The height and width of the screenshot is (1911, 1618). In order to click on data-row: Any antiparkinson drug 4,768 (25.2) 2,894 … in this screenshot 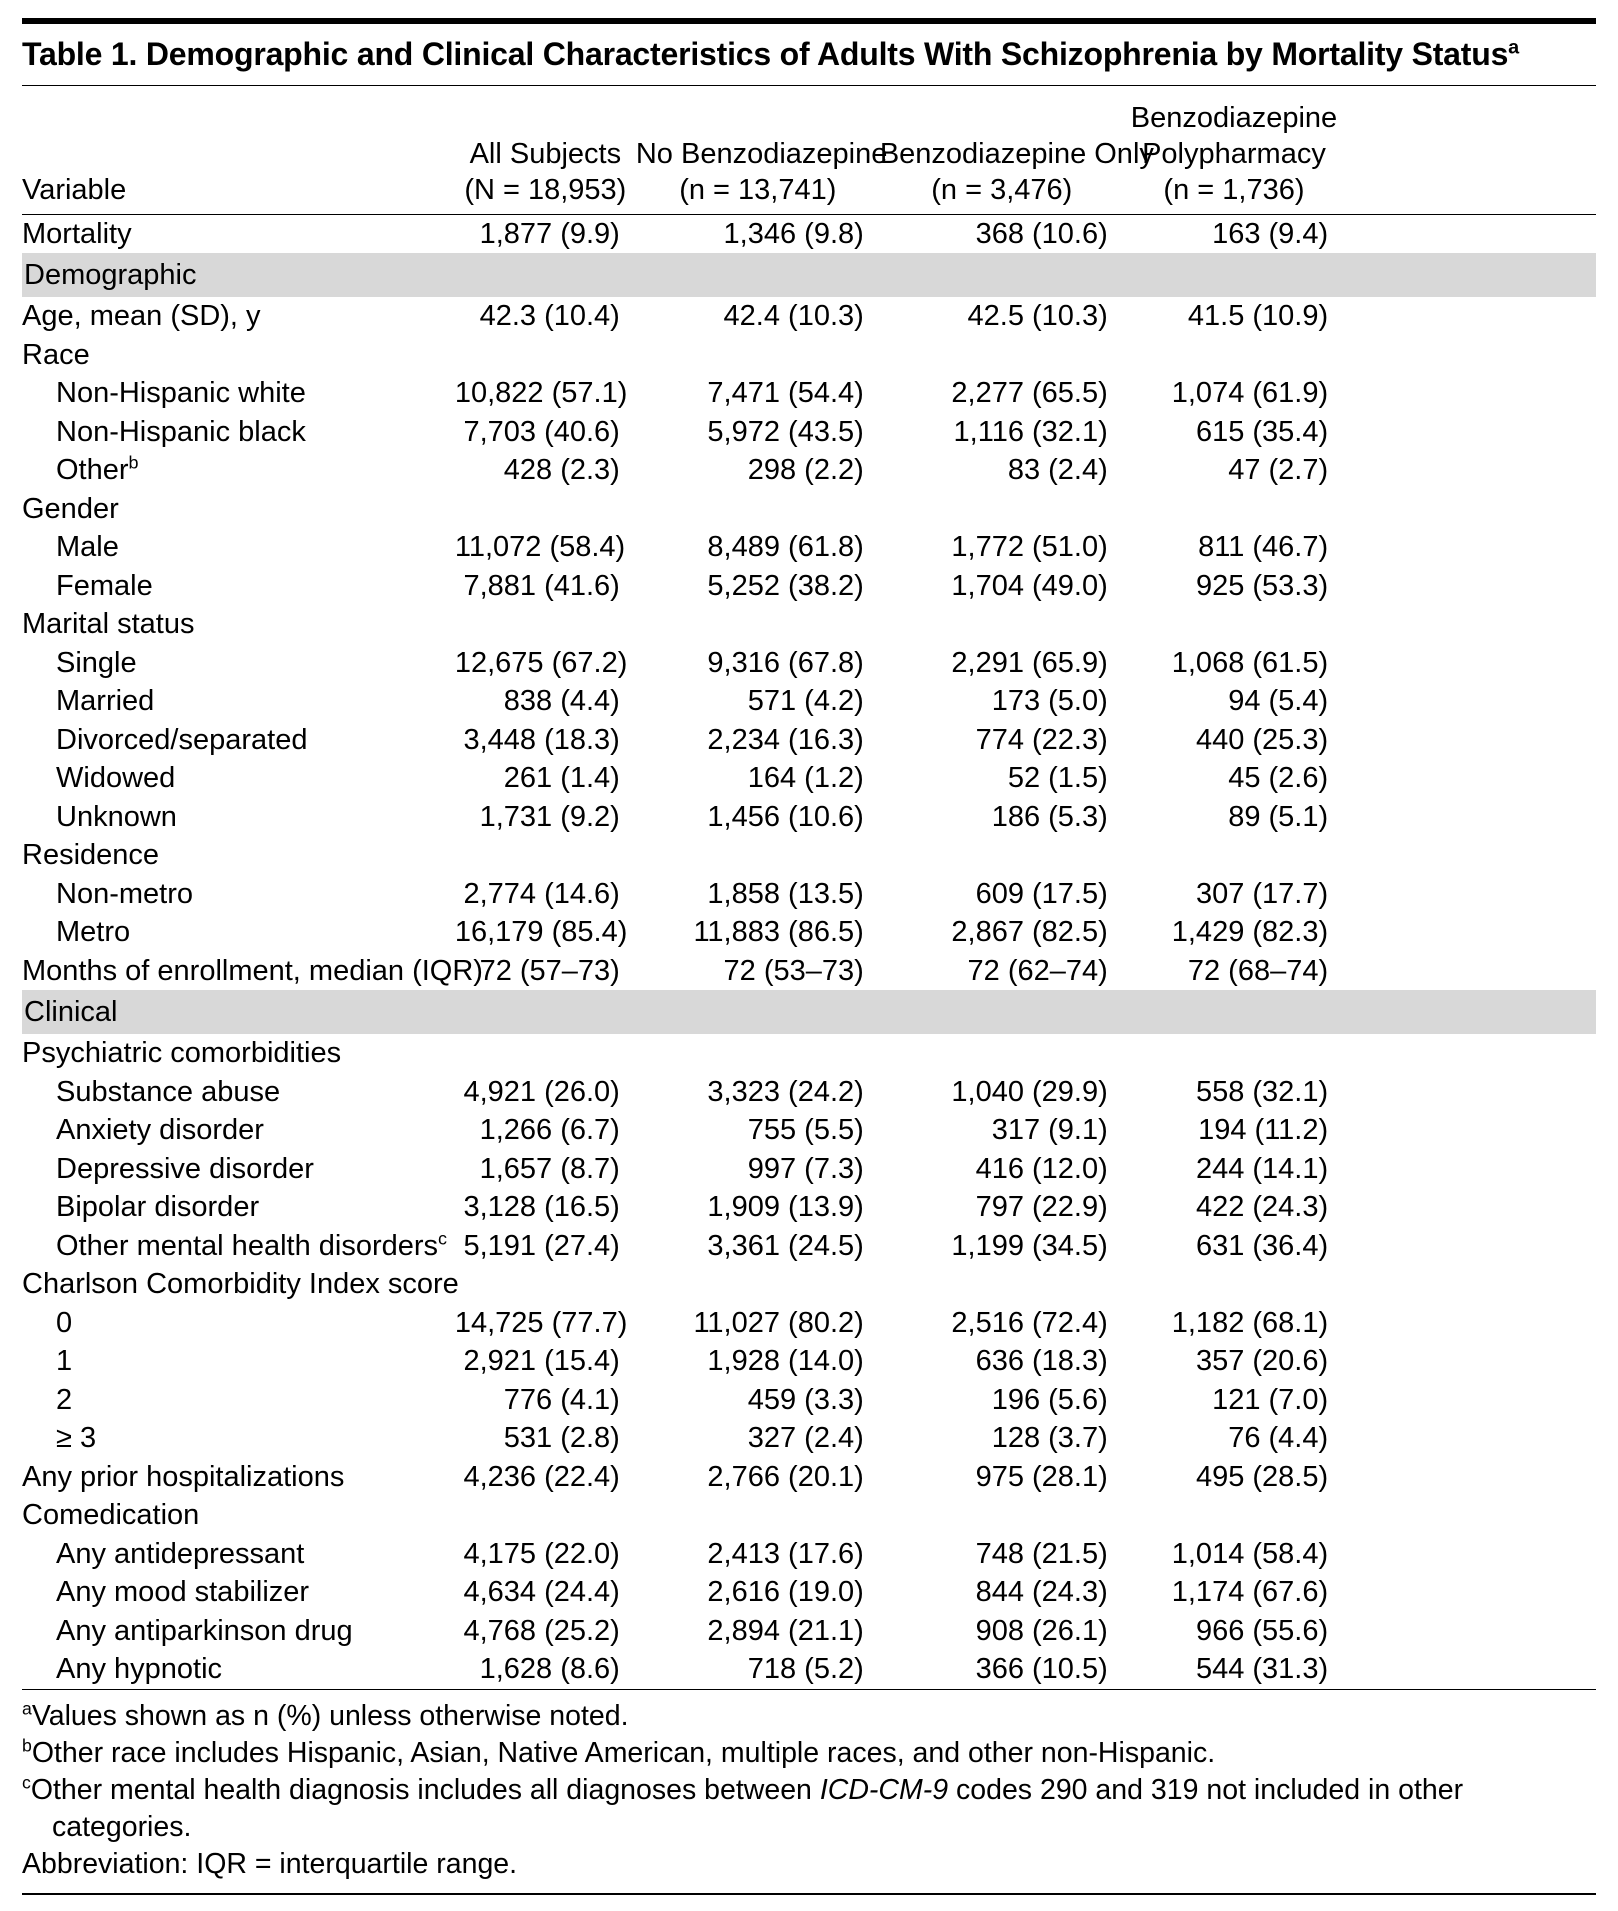, I will do `click(809, 1631)`.